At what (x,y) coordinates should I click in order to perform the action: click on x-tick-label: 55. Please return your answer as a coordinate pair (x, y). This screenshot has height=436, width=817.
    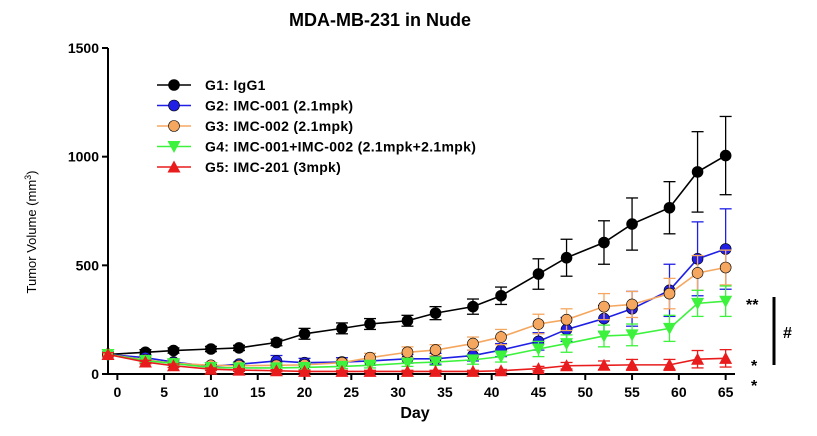
    Looking at the image, I should click on (632, 392).